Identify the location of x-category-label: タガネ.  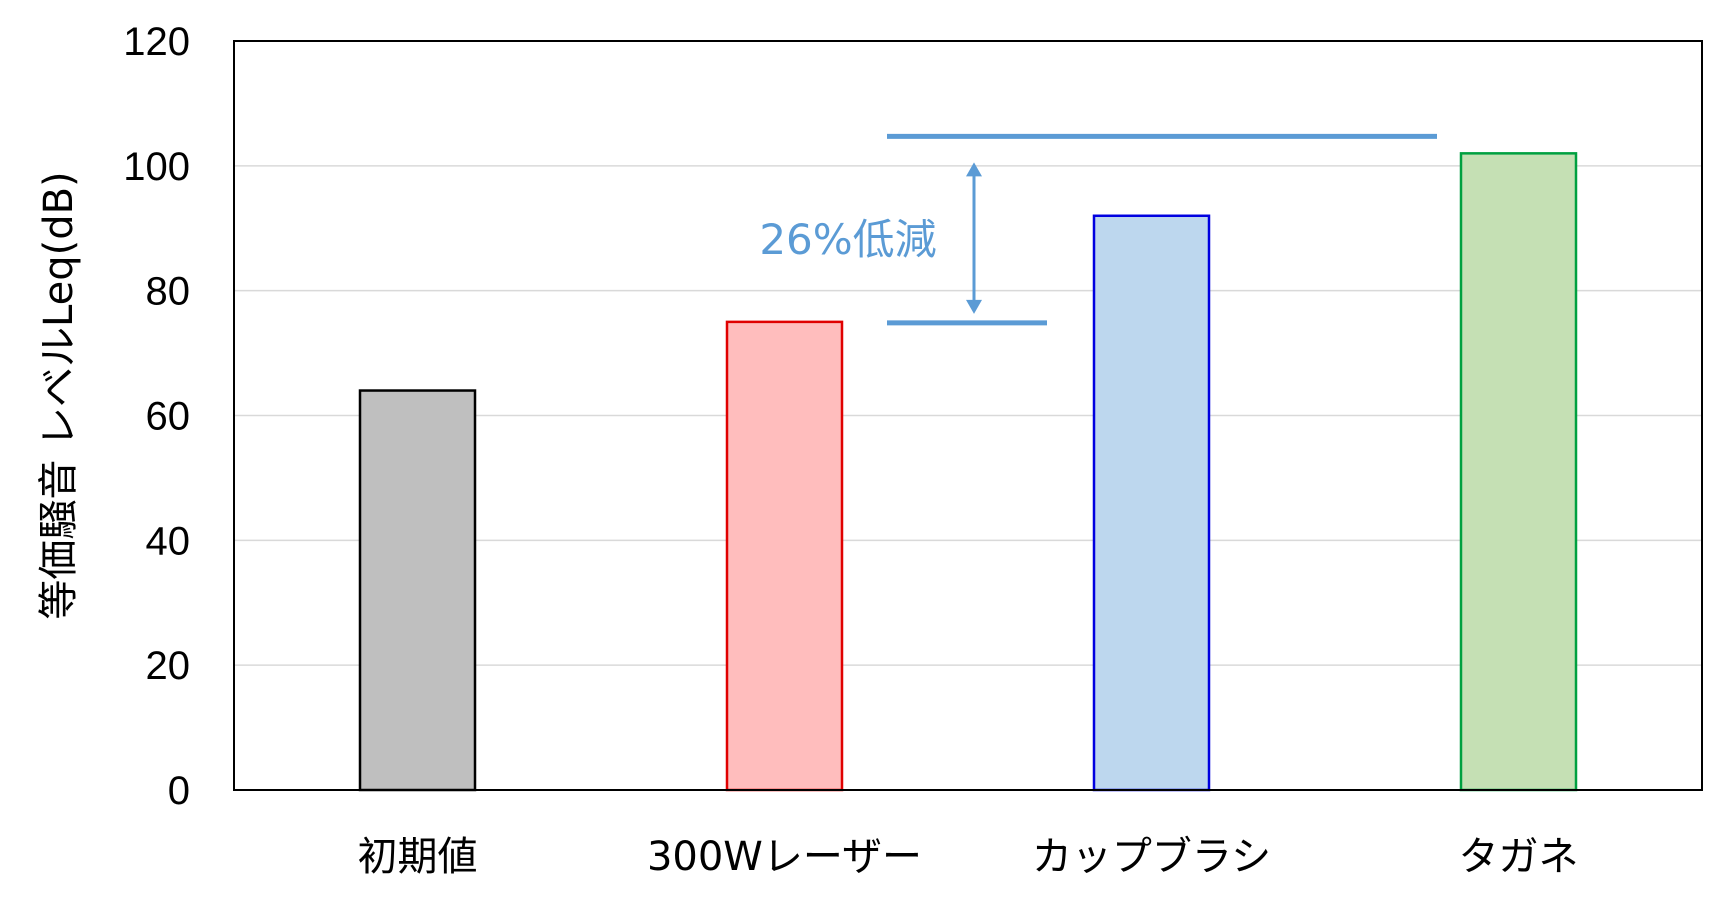
(1519, 857).